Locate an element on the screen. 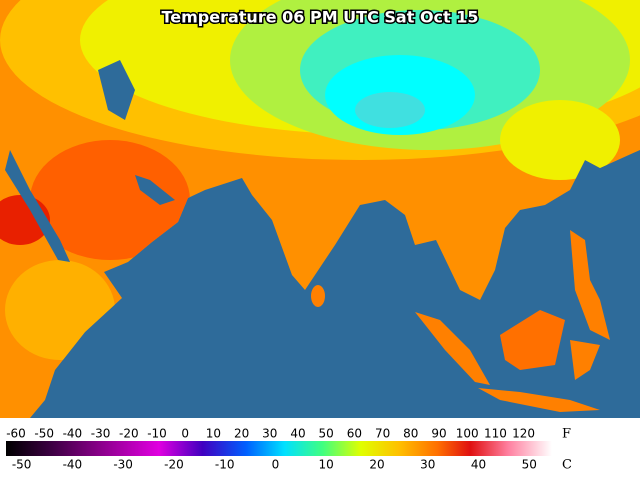  fahrenheit-label: -30 is located at coordinates (101, 434).